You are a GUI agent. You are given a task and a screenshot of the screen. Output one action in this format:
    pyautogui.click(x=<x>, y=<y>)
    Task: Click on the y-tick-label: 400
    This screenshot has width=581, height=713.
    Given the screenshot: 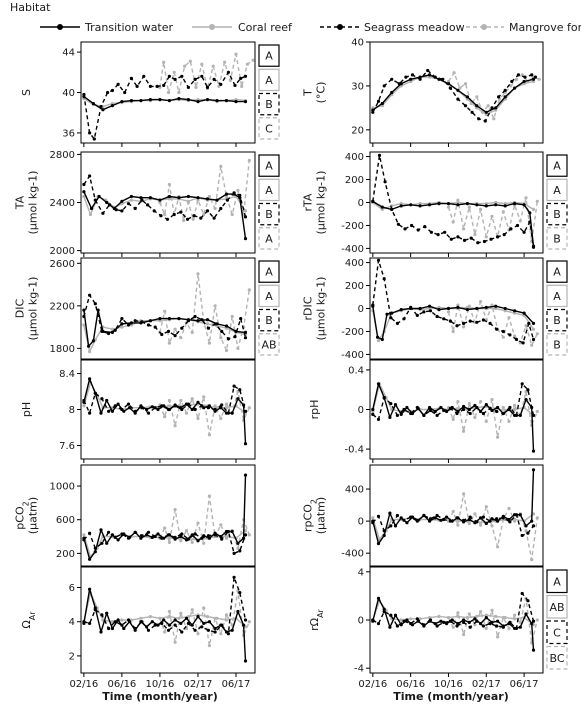 What is the action you would take?
    pyautogui.click(x=354, y=263)
    